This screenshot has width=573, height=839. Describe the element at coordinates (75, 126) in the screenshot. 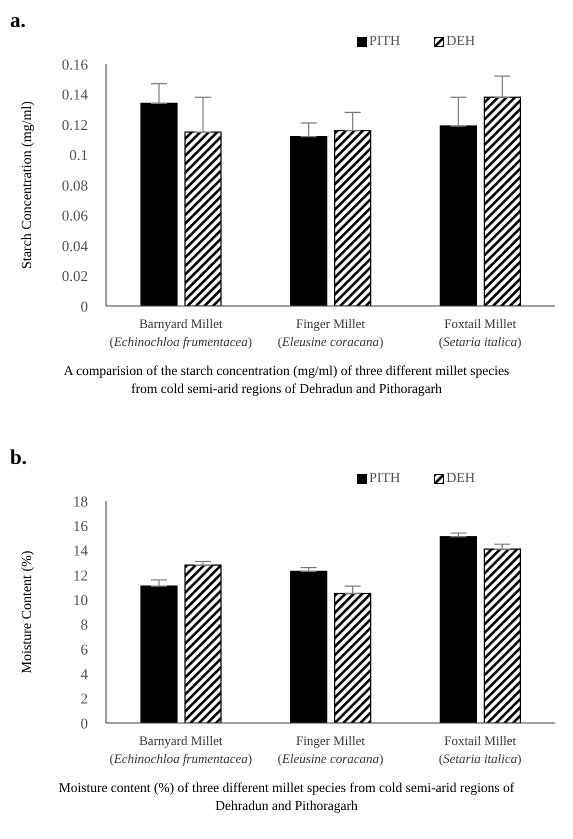

I see `y-tick-label: 0.12` at that location.